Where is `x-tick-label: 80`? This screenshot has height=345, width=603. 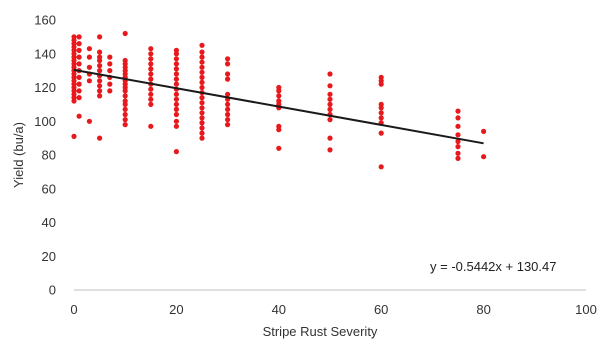
x-tick-label: 80 is located at coordinates (483, 309).